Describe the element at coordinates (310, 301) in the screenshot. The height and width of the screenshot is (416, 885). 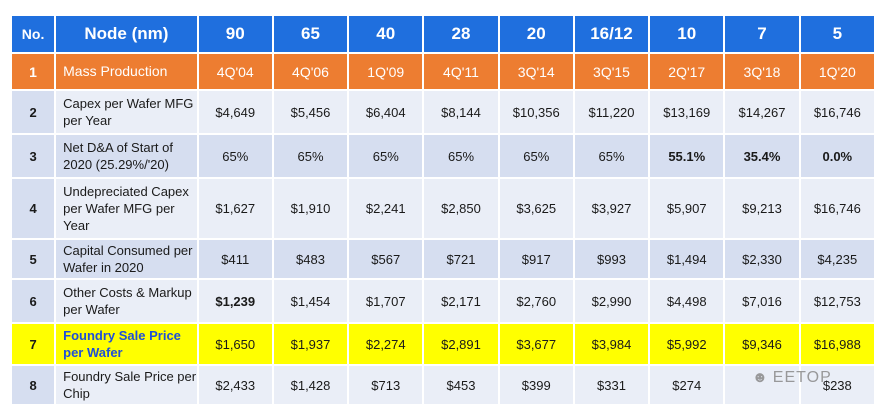
I see `table-cell: $1,454` at that location.